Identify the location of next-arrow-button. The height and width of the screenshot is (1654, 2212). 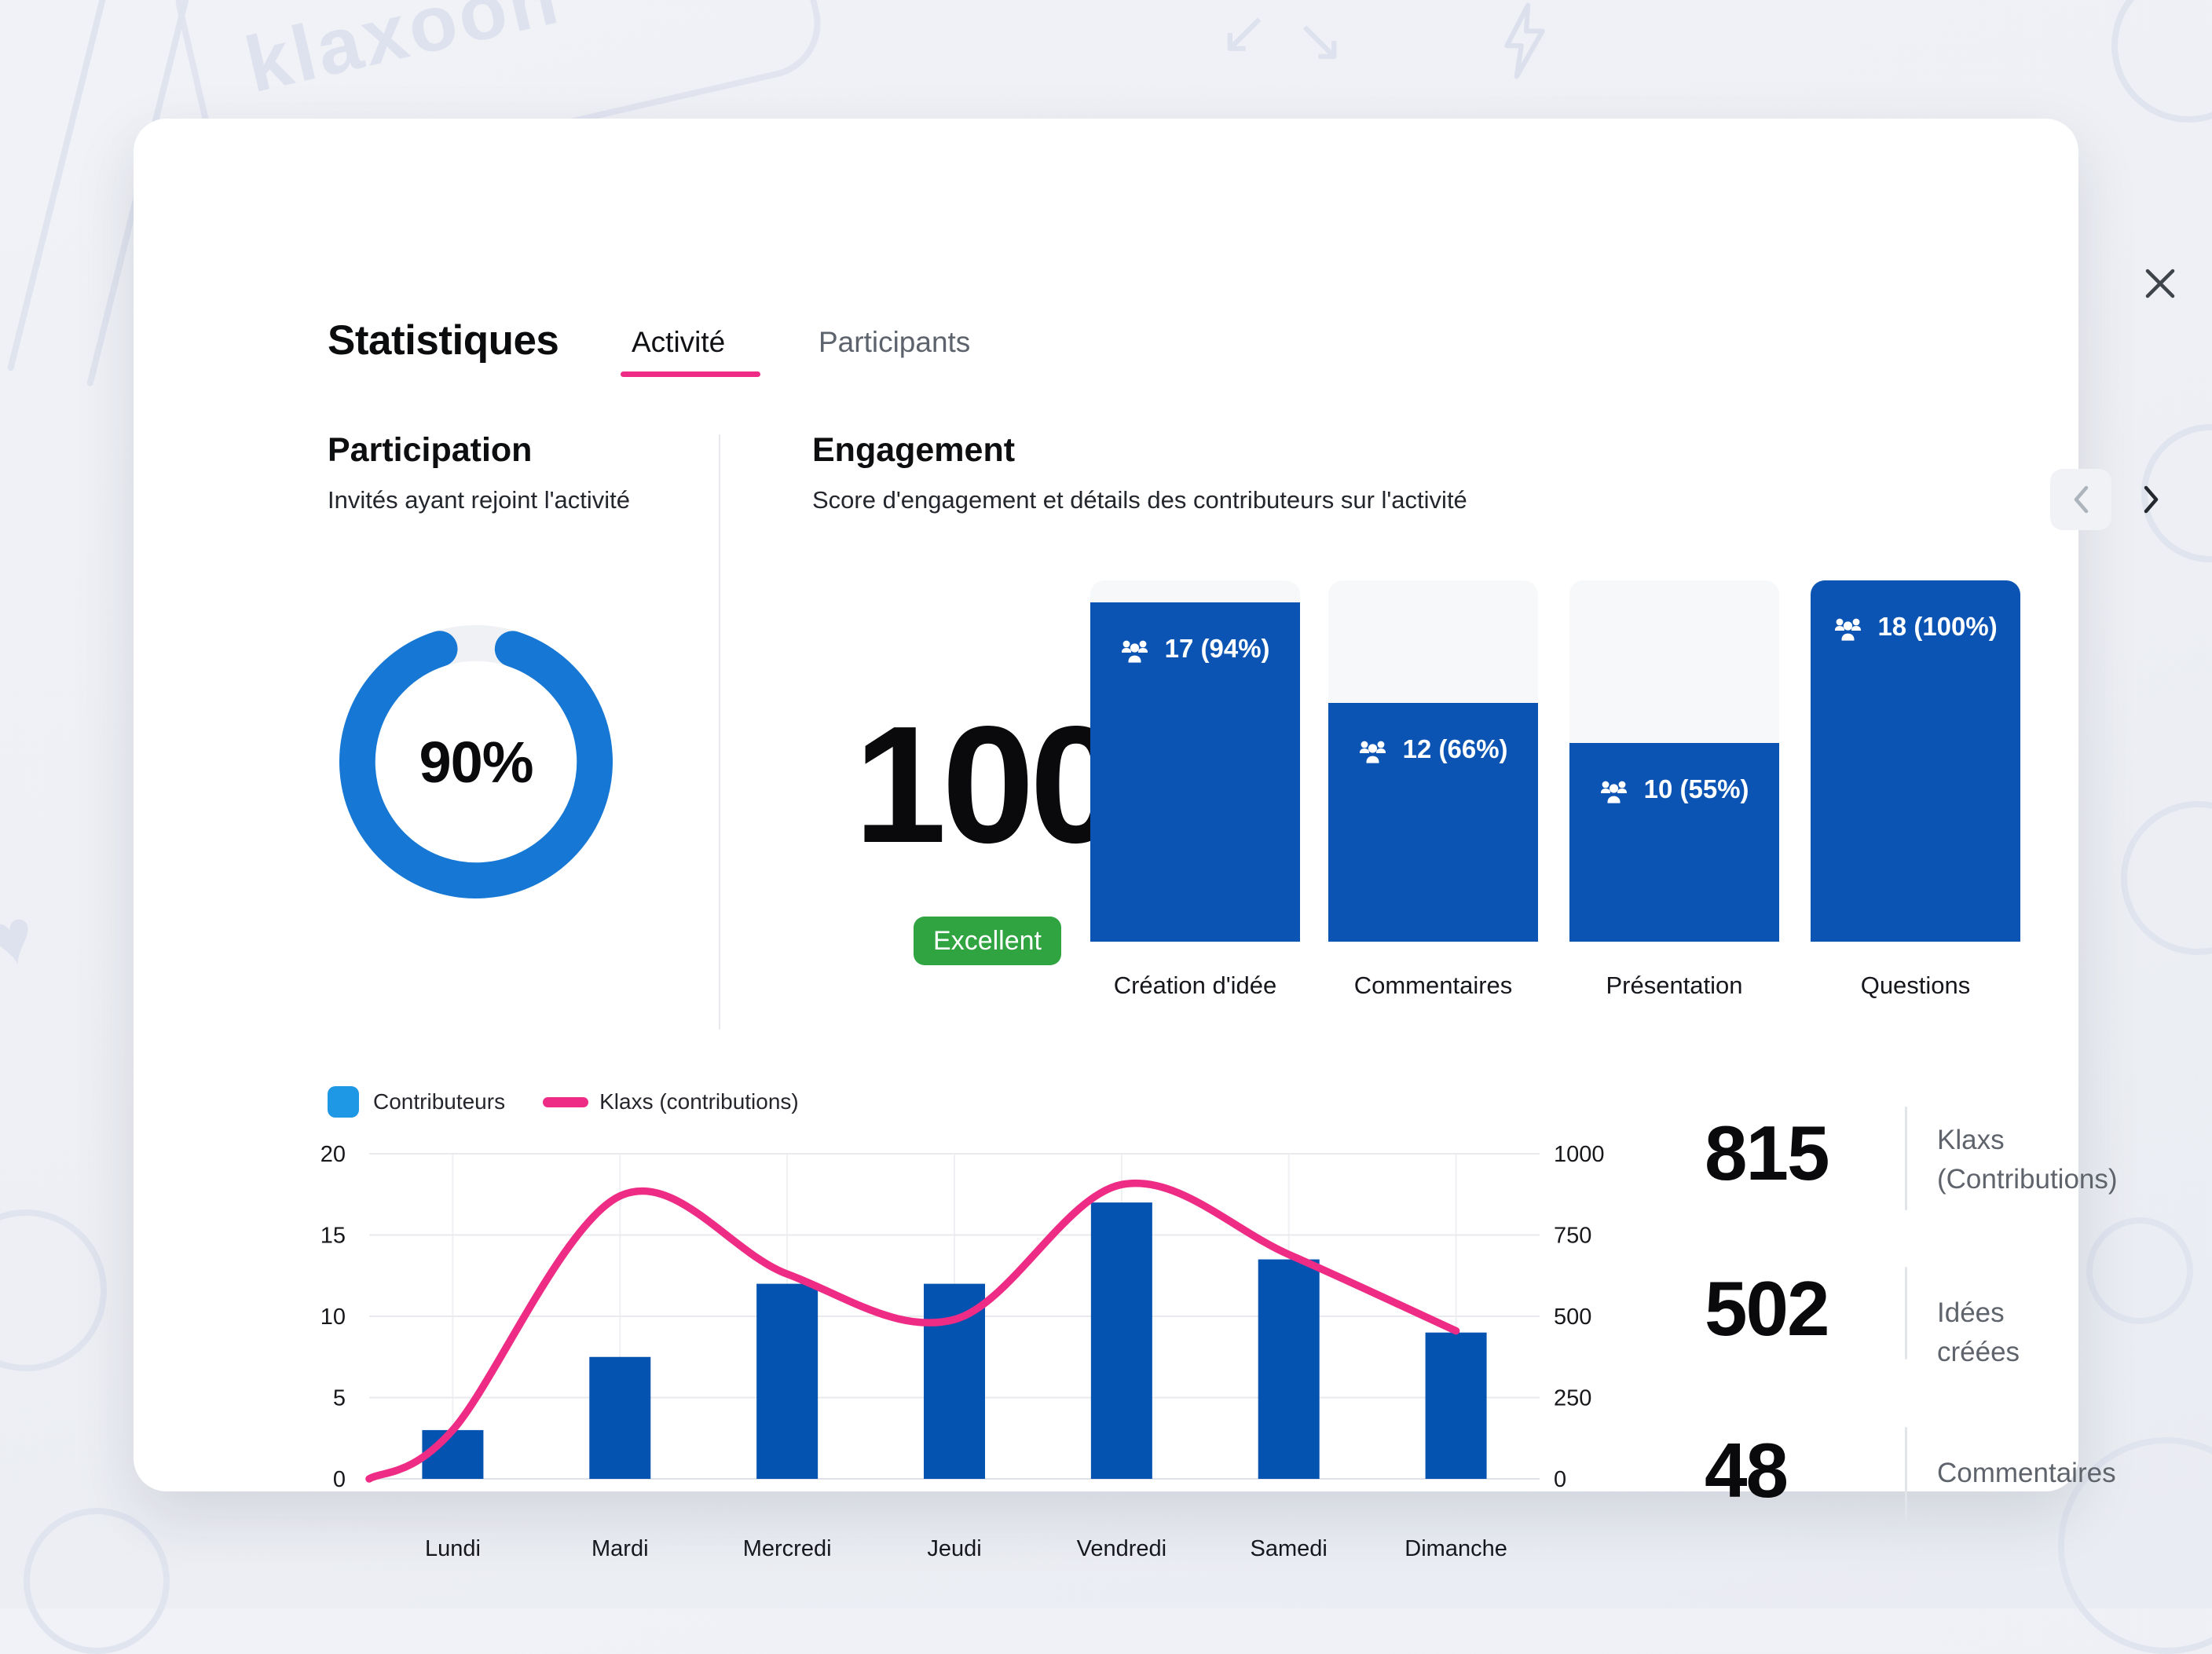
(2151, 499).